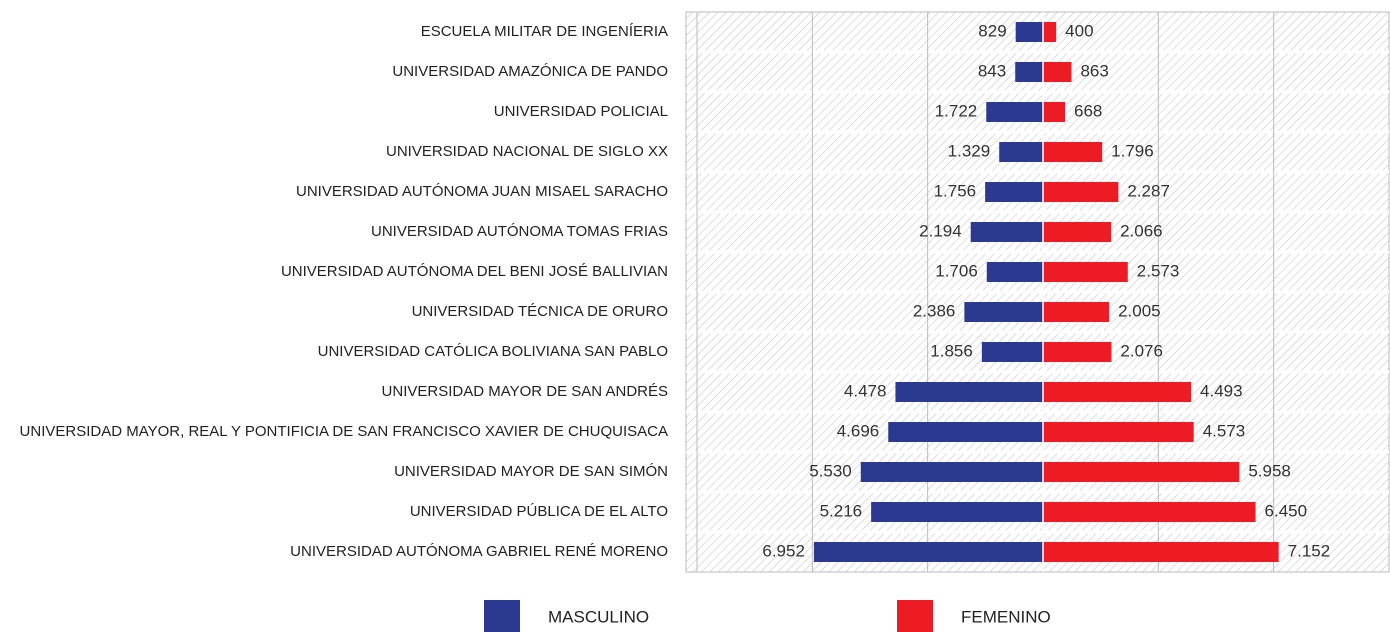  What do you see at coordinates (955, 190) in the screenshot?
I see `value-label: 1.756` at bounding box center [955, 190].